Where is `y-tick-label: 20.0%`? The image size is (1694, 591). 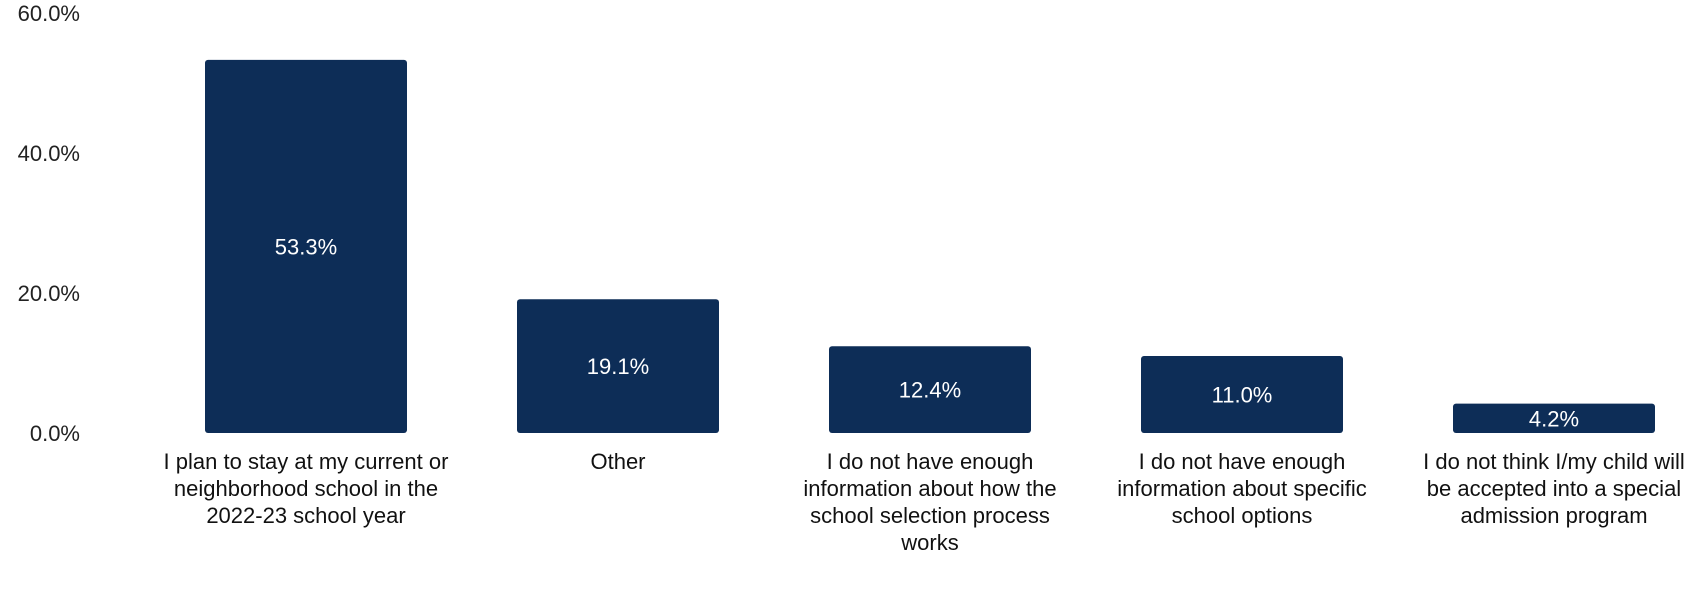
y-tick-label: 20.0% is located at coordinates (49, 293).